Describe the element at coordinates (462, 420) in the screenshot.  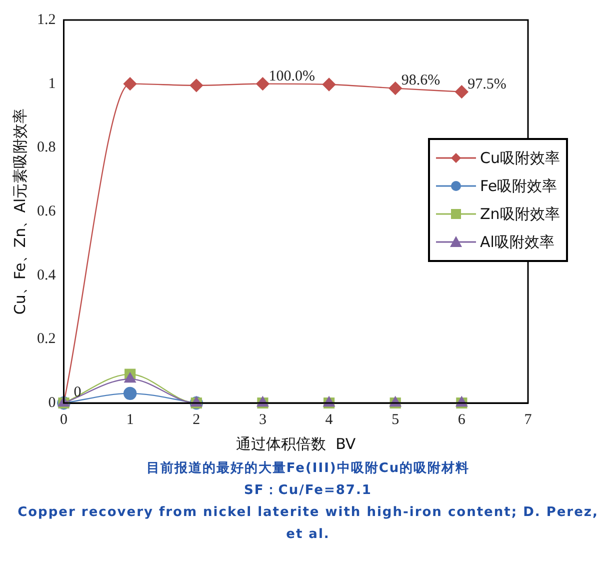
I see `x-tick-label: 6` at that location.